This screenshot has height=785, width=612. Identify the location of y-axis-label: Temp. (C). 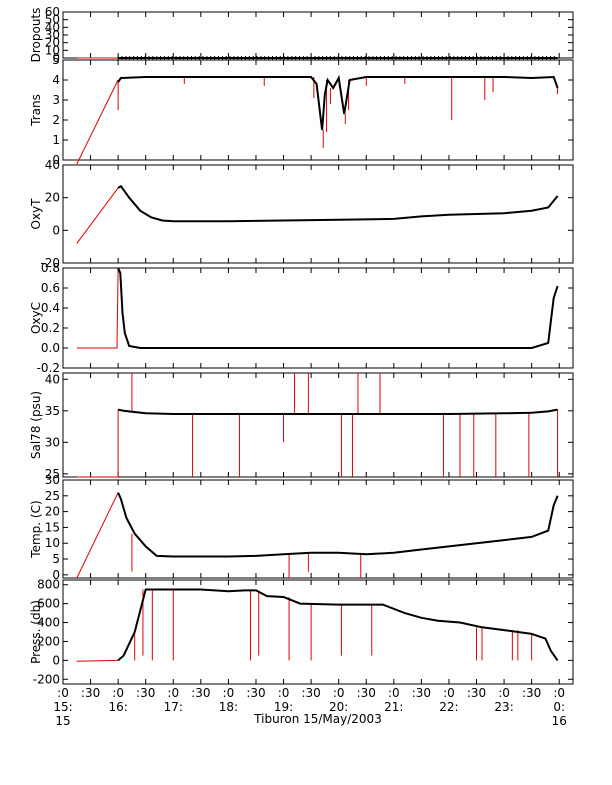
(36, 529).